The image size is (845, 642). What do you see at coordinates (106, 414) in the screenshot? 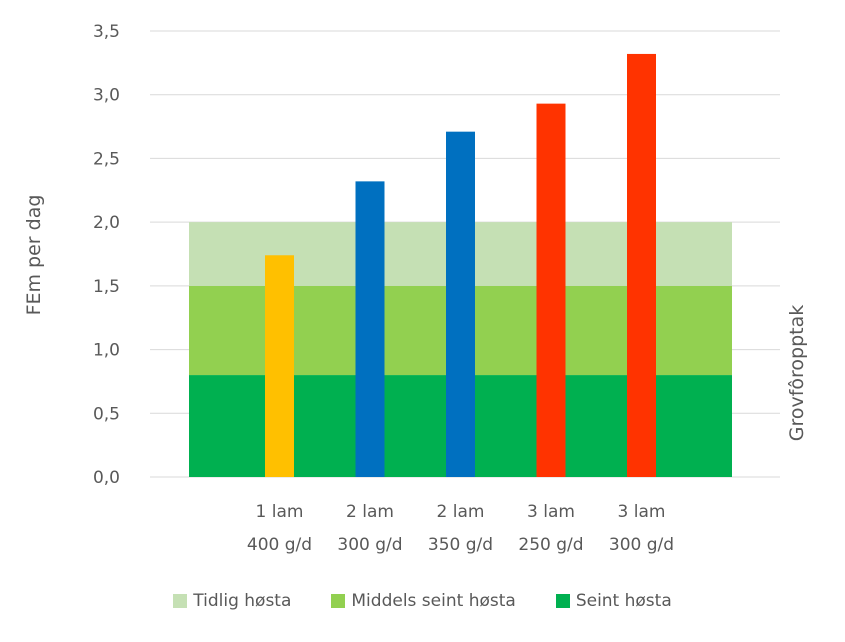
I see `y-tick-label: 0,5` at bounding box center [106, 414].